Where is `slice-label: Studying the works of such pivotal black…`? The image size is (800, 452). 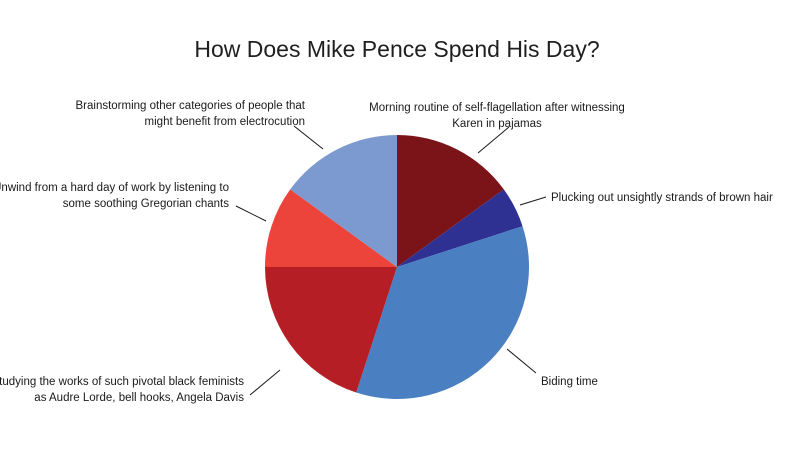 slice-label: Studying the works of such pivotal black… is located at coordinates (122, 390).